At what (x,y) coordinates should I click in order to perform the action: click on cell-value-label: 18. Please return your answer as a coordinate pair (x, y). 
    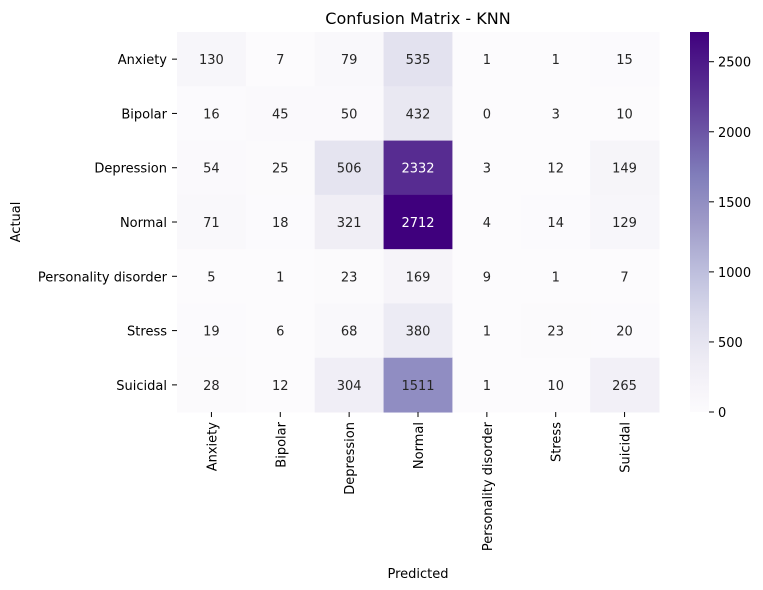
    Looking at the image, I should click on (280, 223).